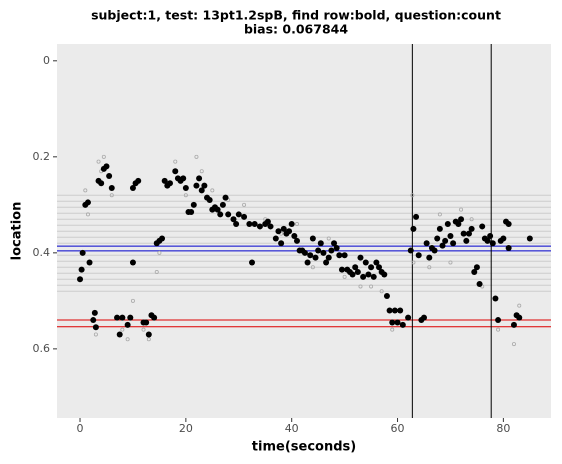  What do you see at coordinates (42, 252) in the screenshot?
I see `y-tick-label: 0.4` at bounding box center [42, 252].